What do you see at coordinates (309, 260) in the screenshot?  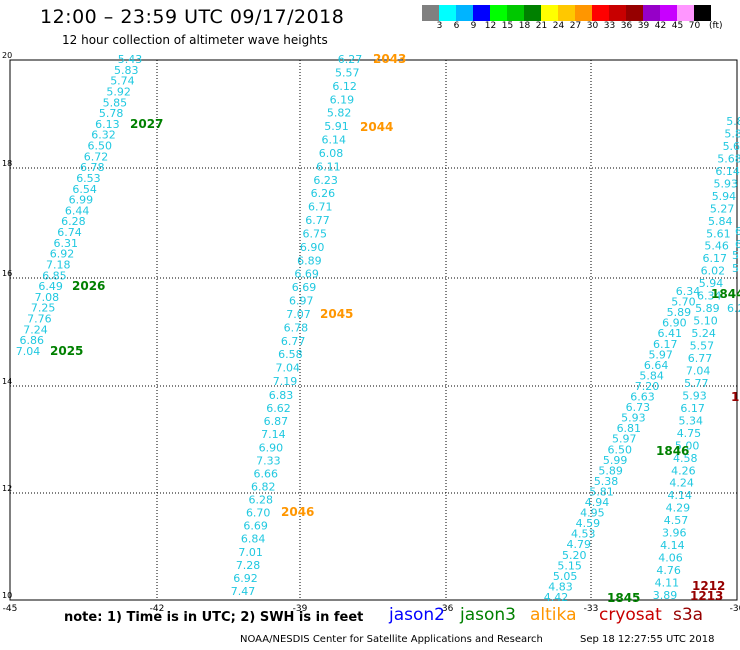 I see `wave-height-value: 6.89` at bounding box center [309, 260].